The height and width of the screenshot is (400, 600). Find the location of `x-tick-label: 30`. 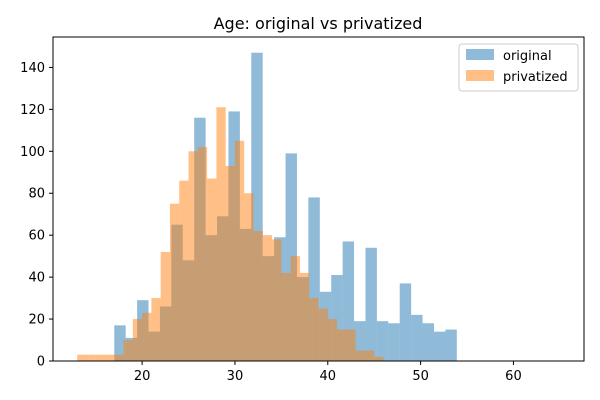

x-tick-label: 30 is located at coordinates (235, 376).